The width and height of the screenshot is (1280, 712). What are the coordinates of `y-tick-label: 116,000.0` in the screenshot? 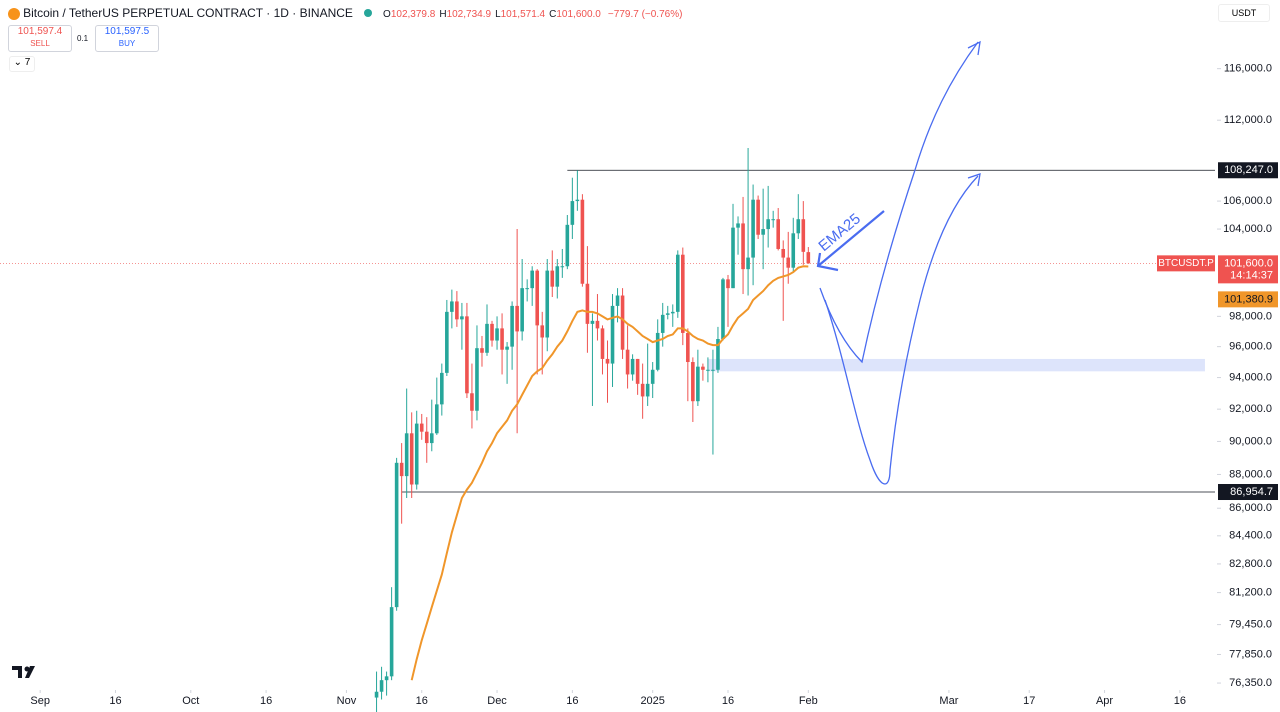 It's located at (1248, 69).